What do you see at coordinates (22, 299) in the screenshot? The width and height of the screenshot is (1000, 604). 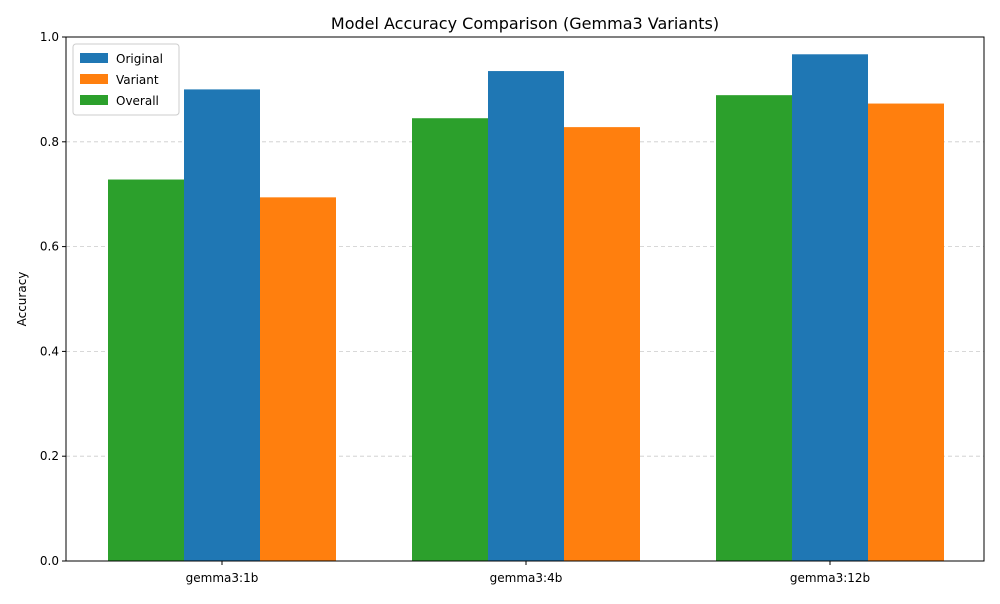 I see `y-axis-label: Accuracy` at bounding box center [22, 299].